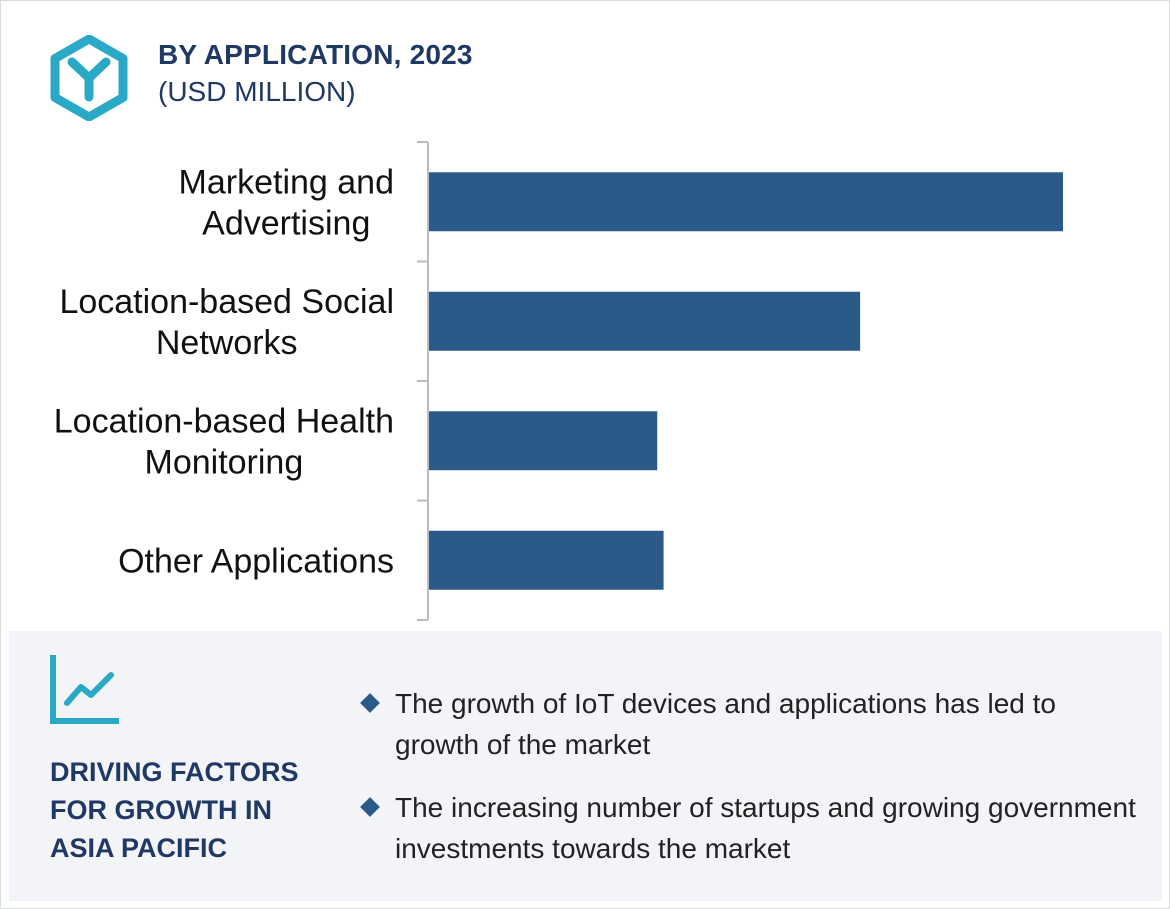  I want to click on category-label: Other Applications, so click(256, 561).